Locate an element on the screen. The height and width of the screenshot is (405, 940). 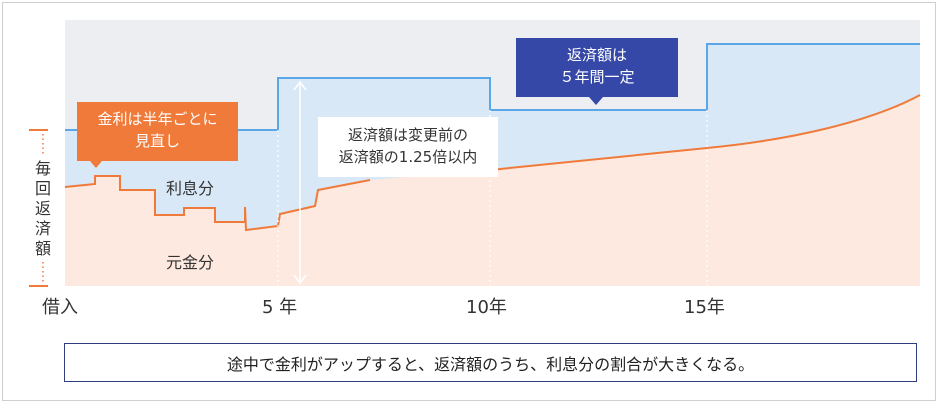
callout-rate-review-box is located at coordinates (157, 131).